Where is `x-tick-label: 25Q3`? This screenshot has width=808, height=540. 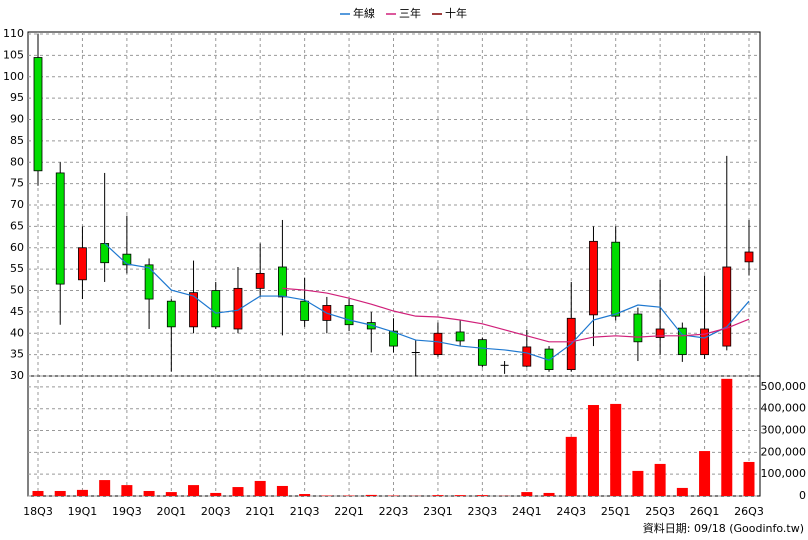
x-tick-label: 25Q3 is located at coordinates (660, 511).